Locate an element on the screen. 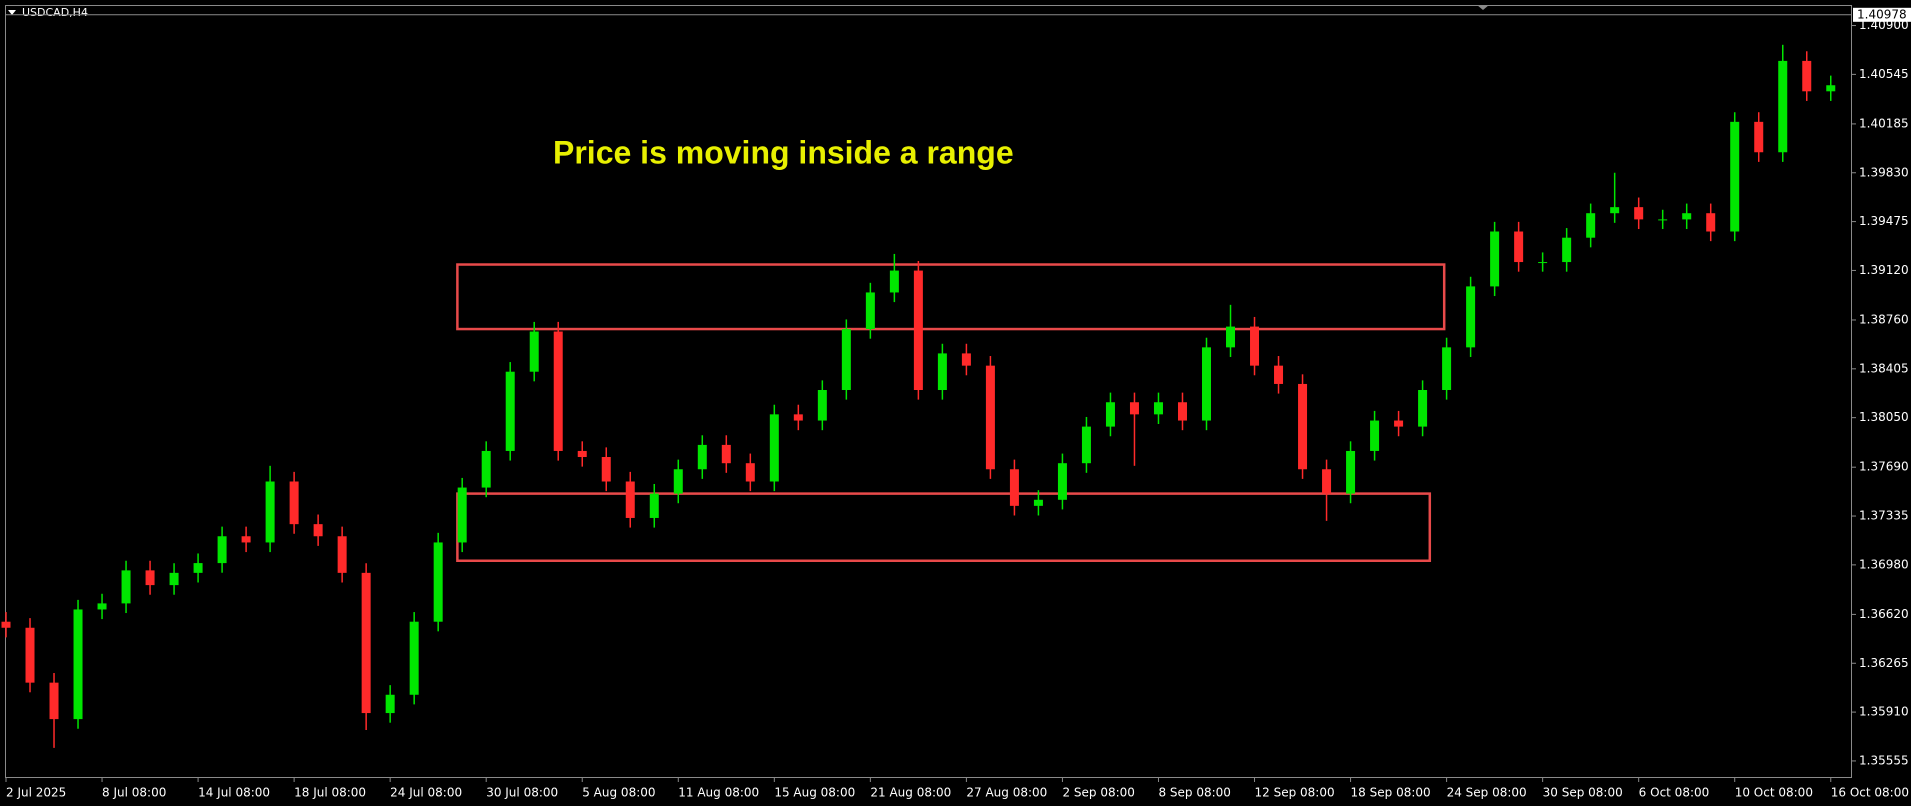 The image size is (1911, 806). range-zone is located at coordinates (951, 297).